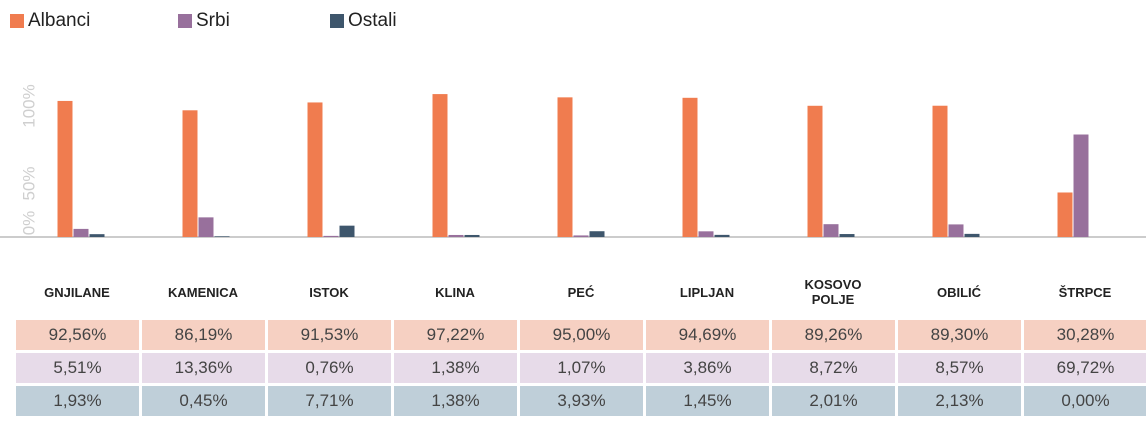 The image size is (1146, 445). I want to click on table-cell: 8,72%, so click(833, 368).